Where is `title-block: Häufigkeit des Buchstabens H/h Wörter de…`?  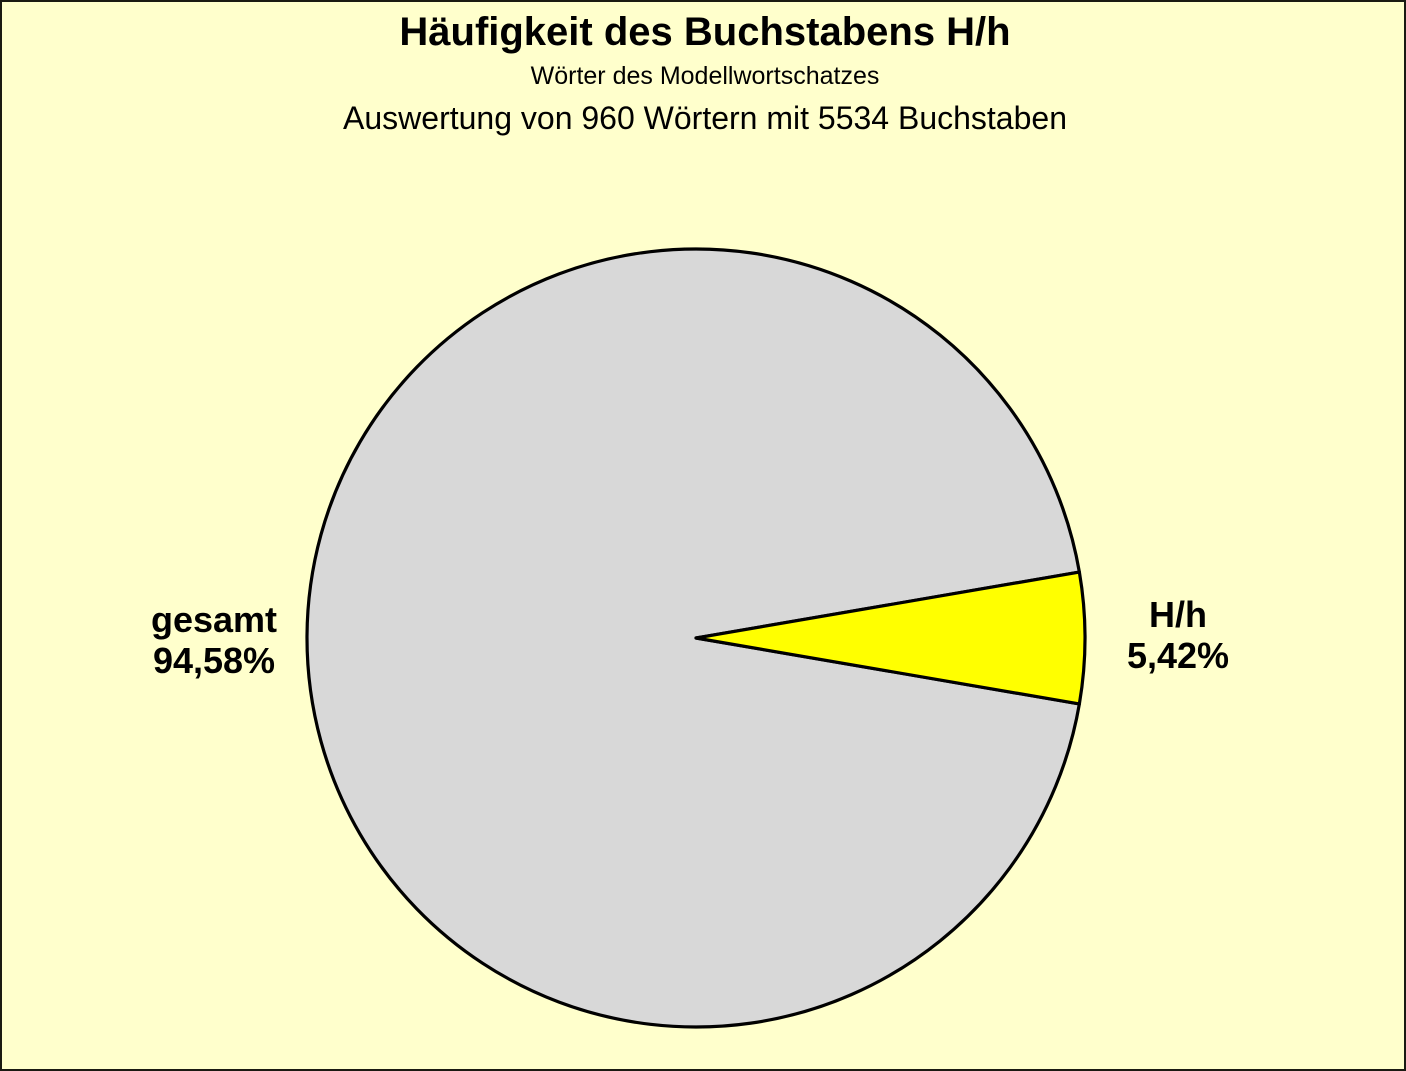 title-block: Häufigkeit des Buchstabens H/h Wörter de… is located at coordinates (703, 69).